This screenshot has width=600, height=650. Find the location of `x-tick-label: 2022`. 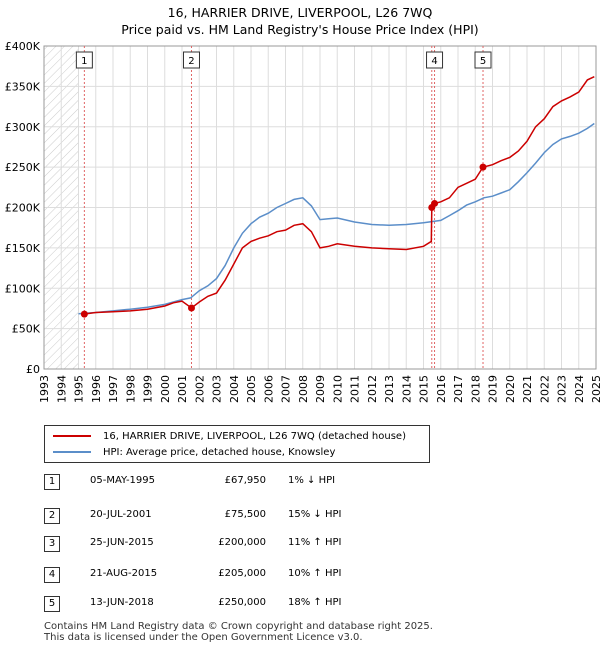

x-tick-label: 2022 is located at coordinates (544, 389).